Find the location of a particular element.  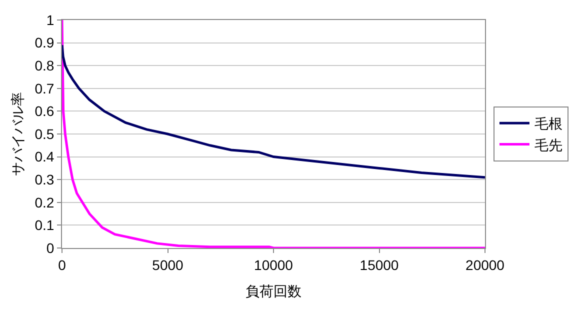

y-tick-label: 0 is located at coordinates (50, 248).